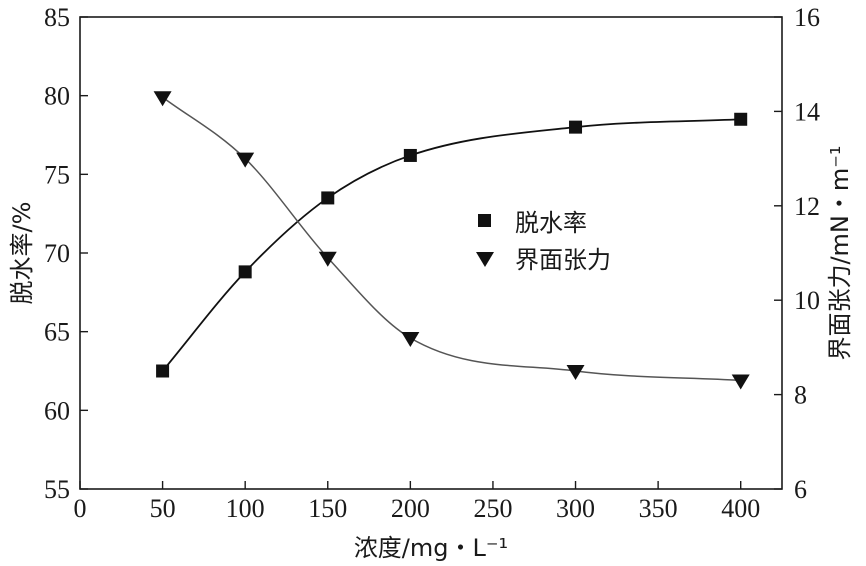  Describe the element at coordinates (807, 17) in the screenshot. I see `right-y-tick-label: 16` at that location.